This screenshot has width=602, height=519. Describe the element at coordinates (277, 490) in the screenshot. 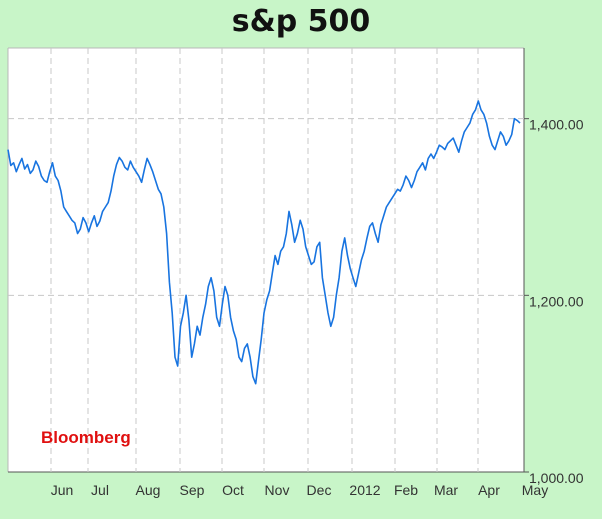

I see `x-tick-label: Nov` at that location.